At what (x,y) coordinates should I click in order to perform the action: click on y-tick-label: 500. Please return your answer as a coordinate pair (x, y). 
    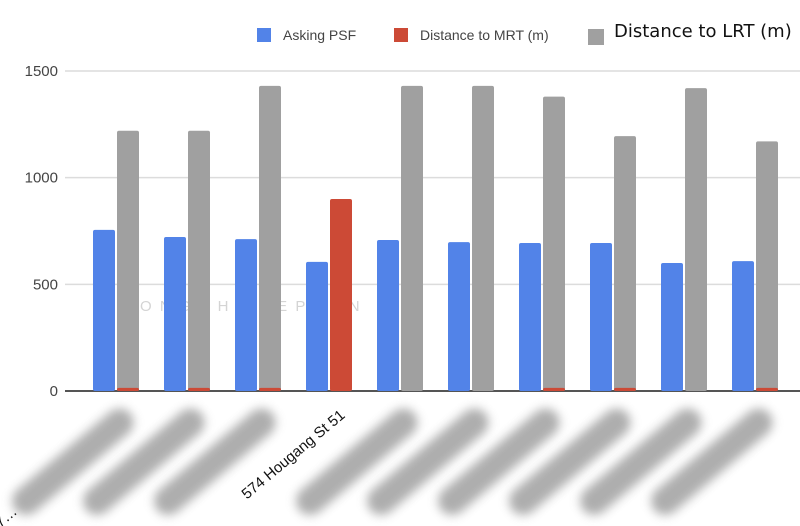
    Looking at the image, I should click on (45, 284).